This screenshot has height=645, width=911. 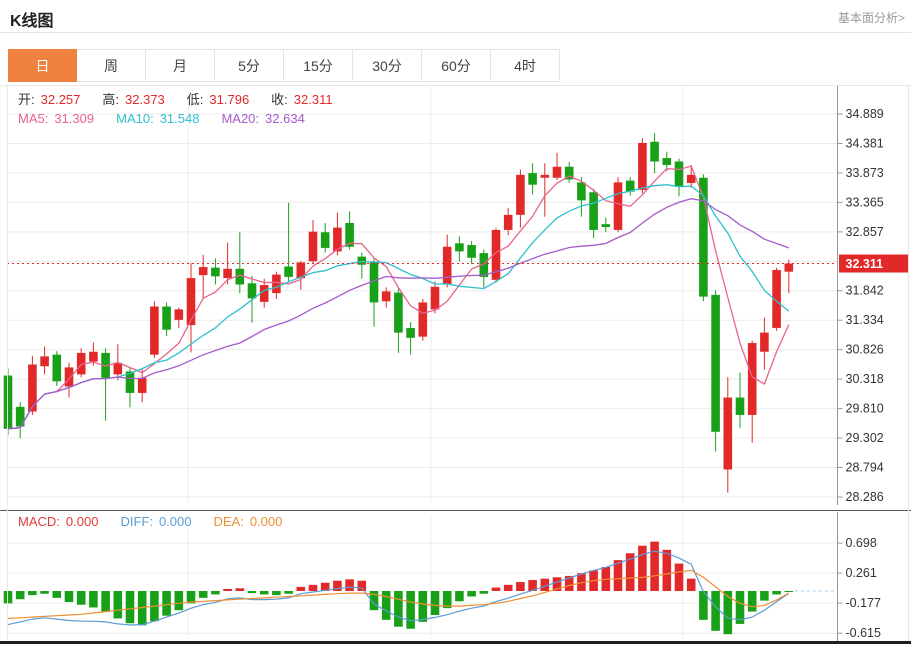 I want to click on dea-line, so click(x=398, y=594).